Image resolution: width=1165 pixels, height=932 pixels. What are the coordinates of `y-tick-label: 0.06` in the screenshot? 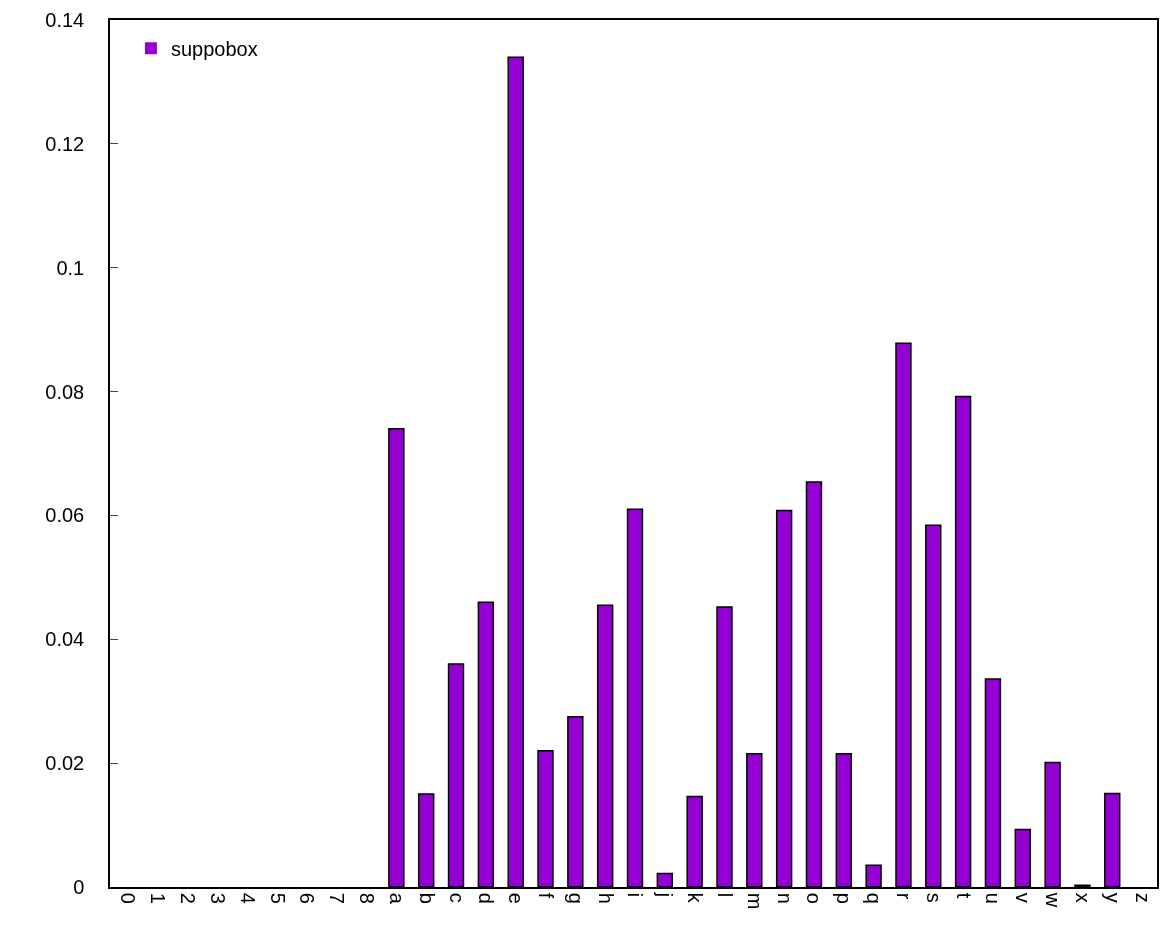 It's located at (65, 515).